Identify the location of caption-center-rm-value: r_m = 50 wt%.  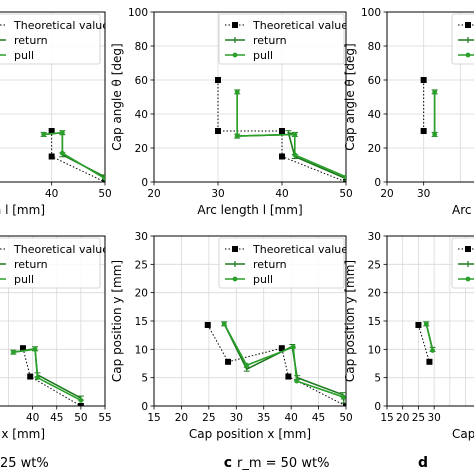
(283, 463).